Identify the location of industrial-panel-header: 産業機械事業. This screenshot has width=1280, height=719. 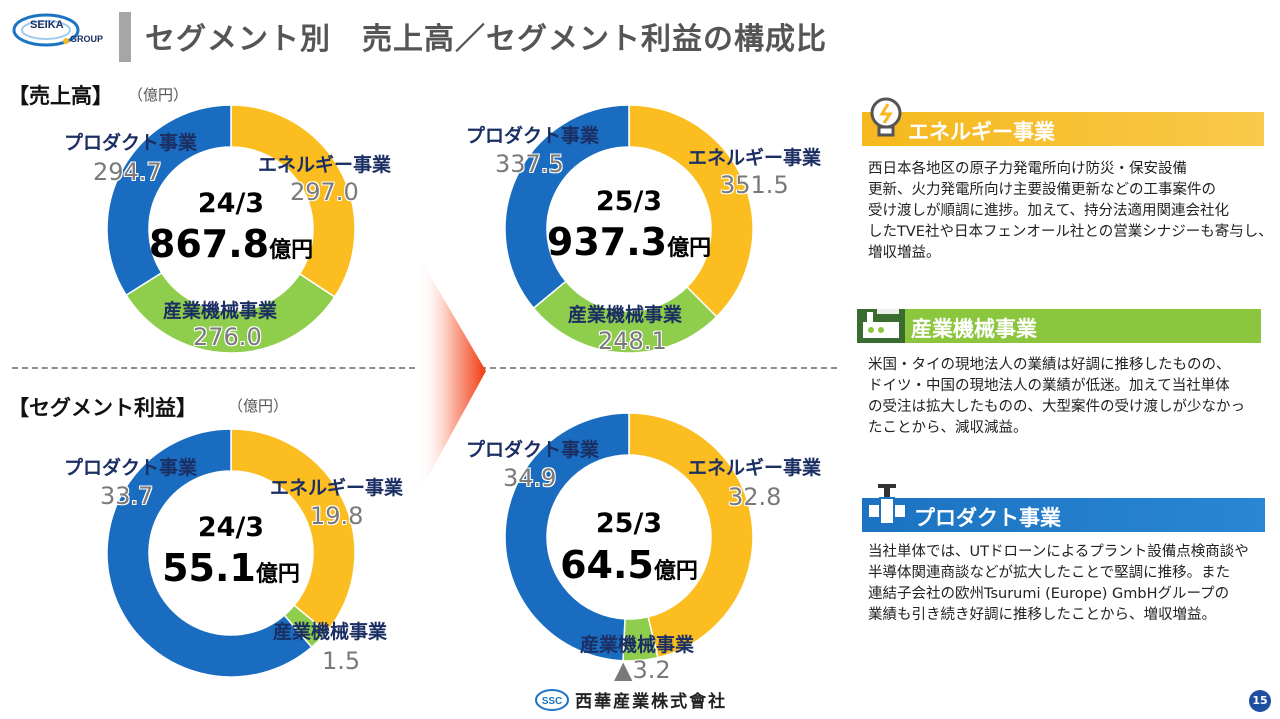
(1059, 326).